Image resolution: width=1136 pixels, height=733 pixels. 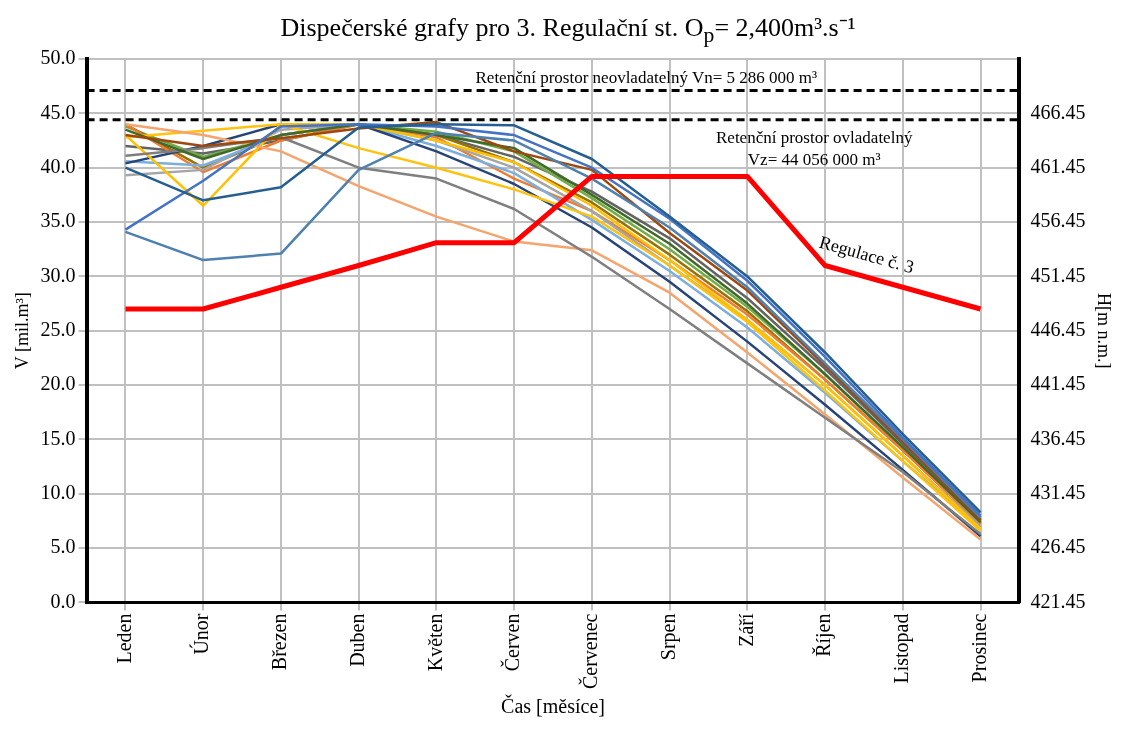 I want to click on x-tick-label: Říjen, so click(x=824, y=635).